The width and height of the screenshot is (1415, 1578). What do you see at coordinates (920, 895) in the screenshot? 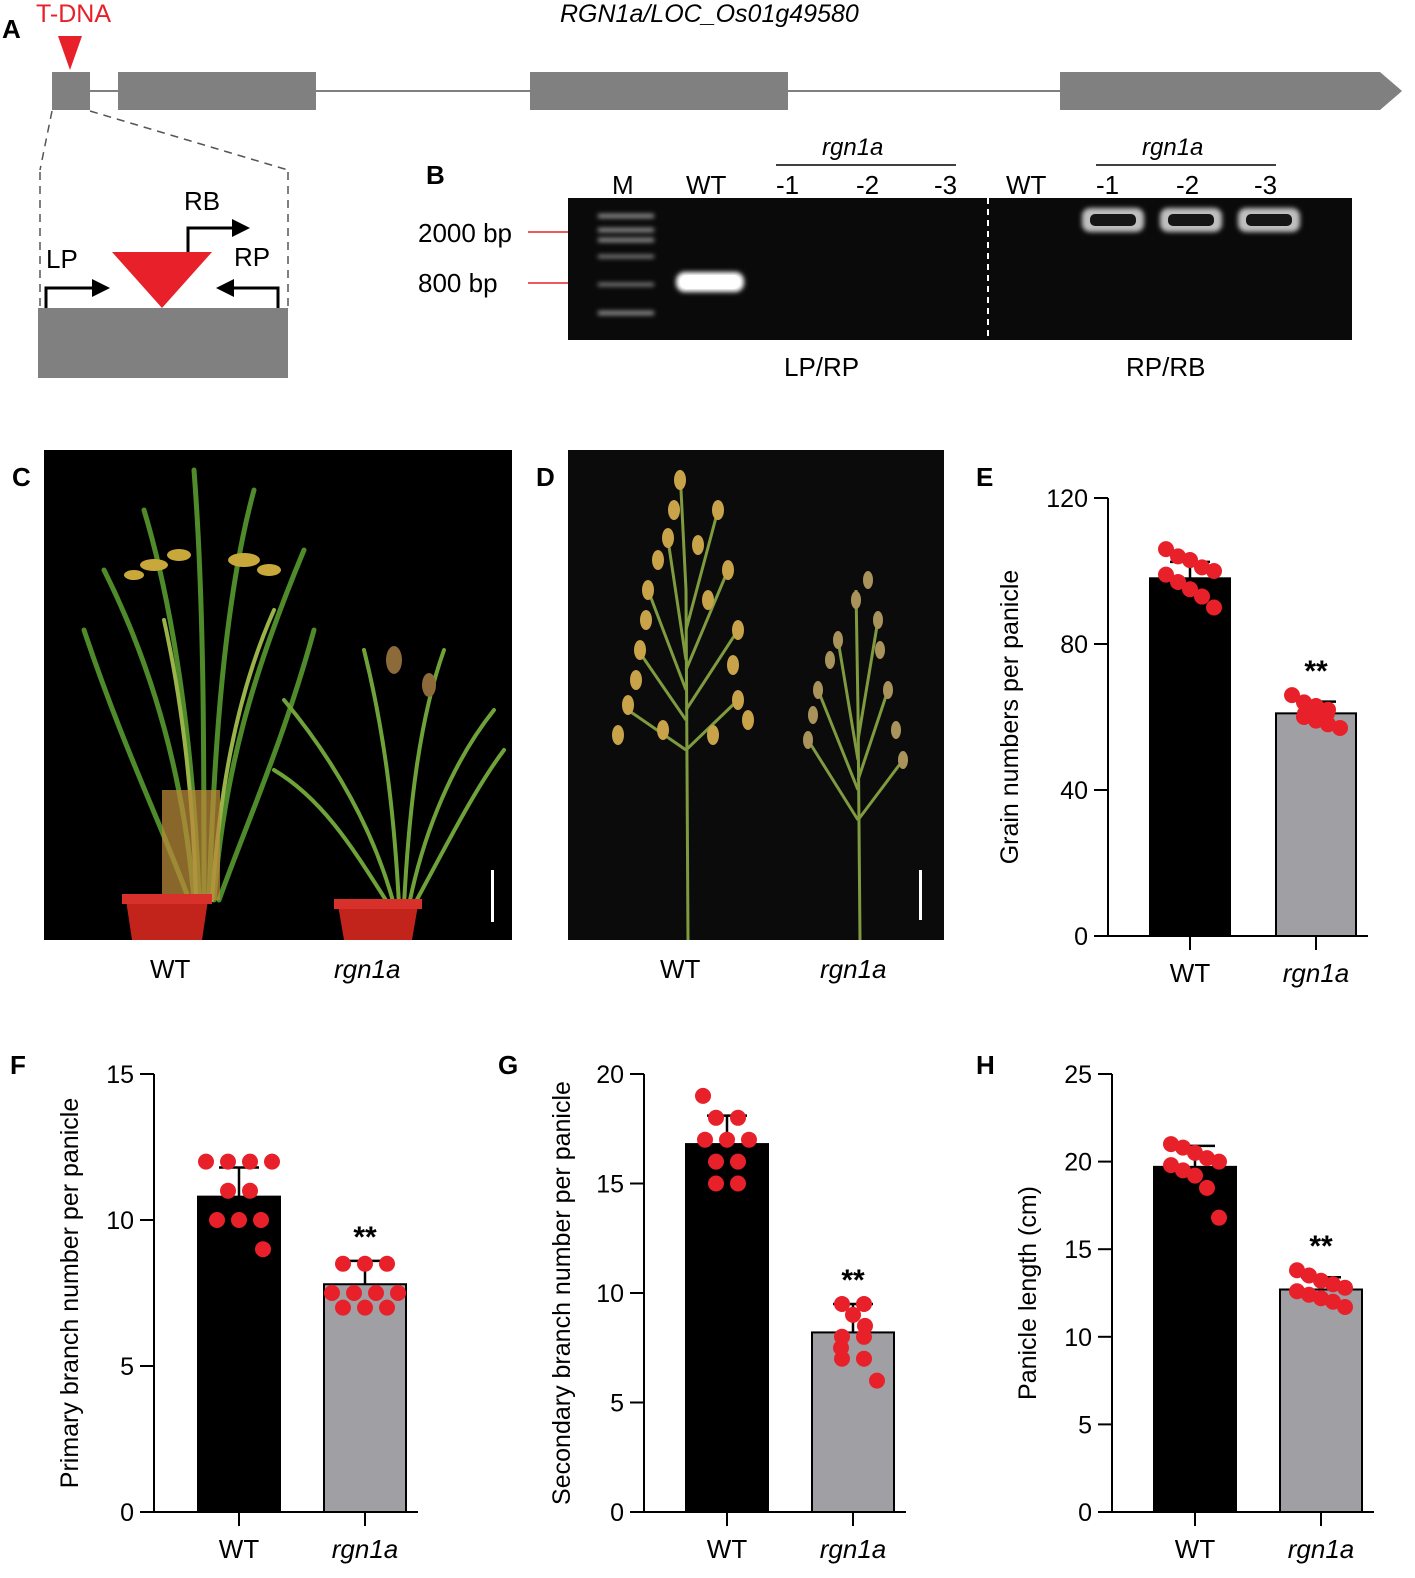
I see `scale-bar-d` at bounding box center [920, 895].